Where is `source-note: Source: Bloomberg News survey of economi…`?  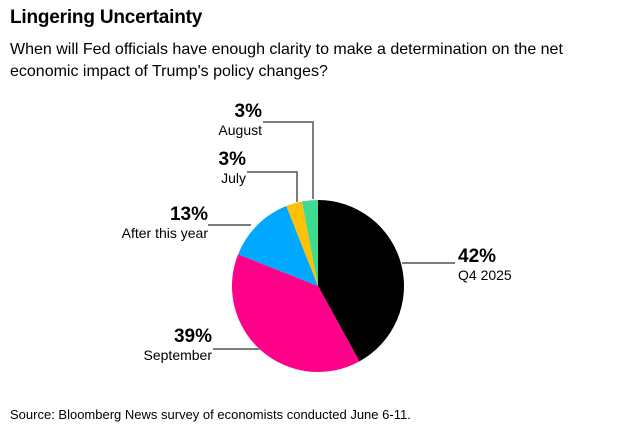
source-note: Source: Bloomberg News survey of economi… is located at coordinates (210, 414).